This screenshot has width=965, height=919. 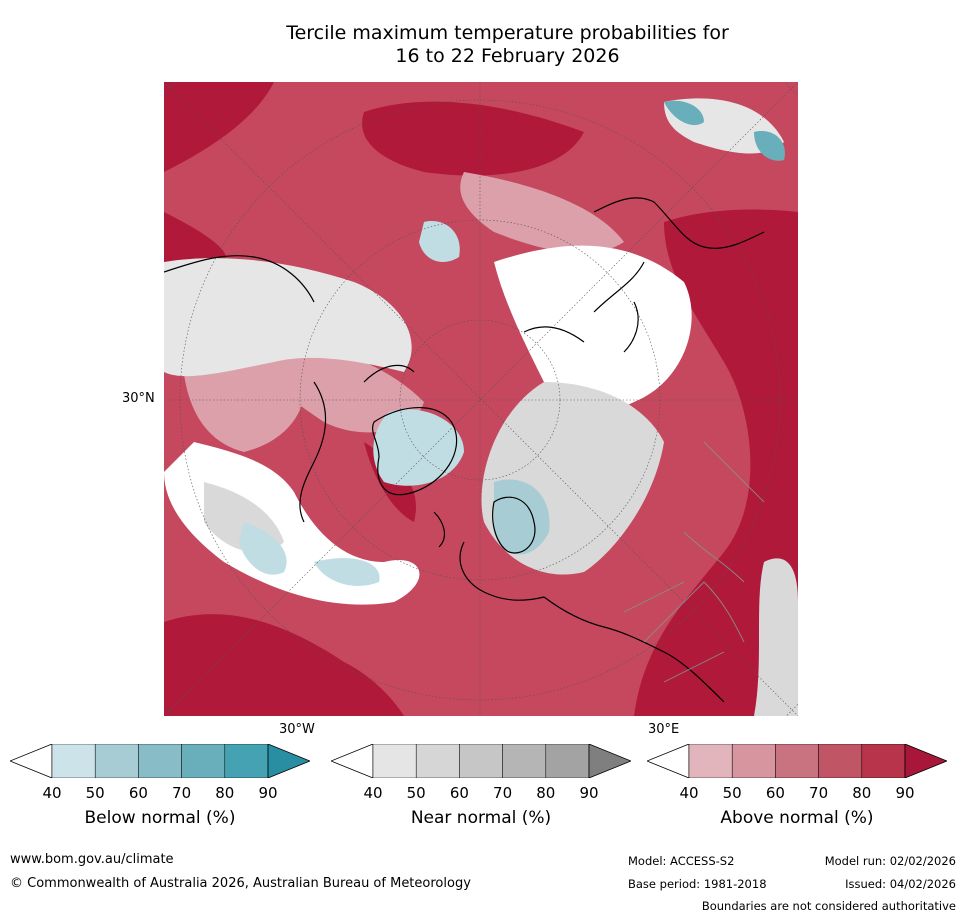 What do you see at coordinates (797, 818) in the screenshot?
I see `colorbar-title: Above normal (%)` at bounding box center [797, 818].